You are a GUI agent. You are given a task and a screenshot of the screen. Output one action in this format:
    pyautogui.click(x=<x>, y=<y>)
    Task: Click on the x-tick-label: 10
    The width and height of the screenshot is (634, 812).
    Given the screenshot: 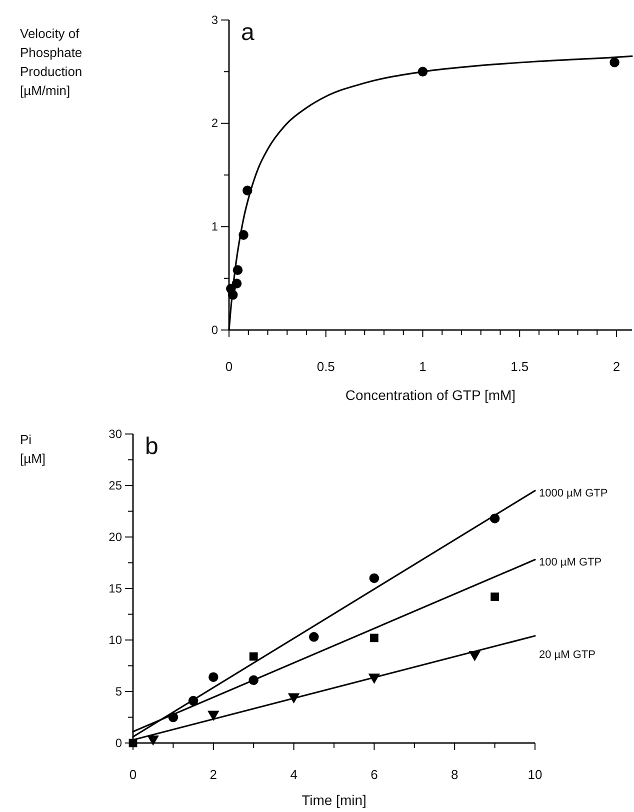 What is the action you would take?
    pyautogui.click(x=535, y=774)
    